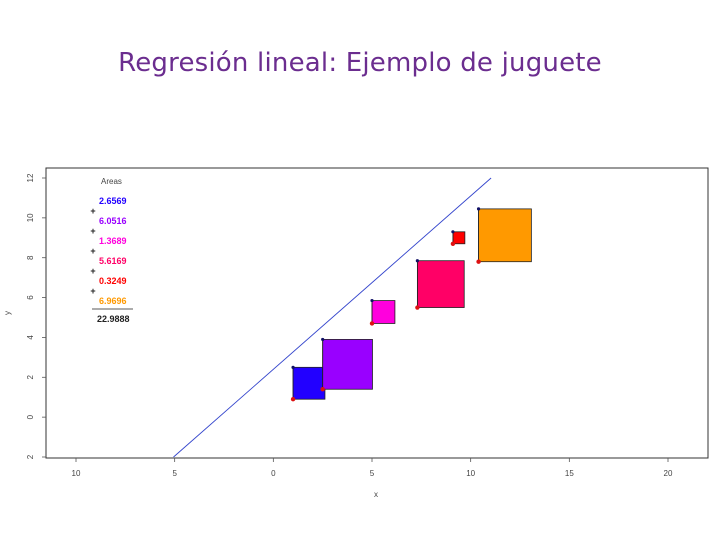  What do you see at coordinates (30, 297) in the screenshot?
I see `y-tick-label: 6` at bounding box center [30, 297].